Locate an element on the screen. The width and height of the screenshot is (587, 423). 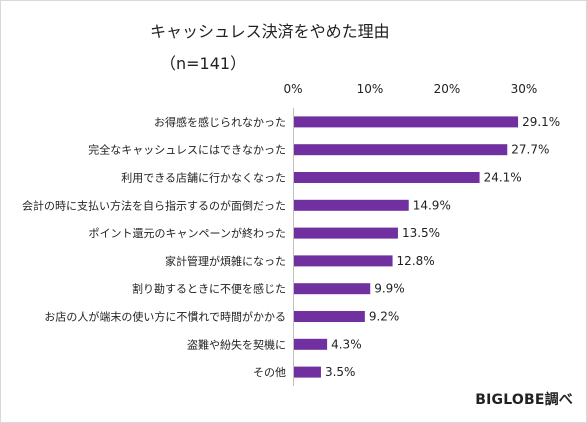
data-label: 29.1% is located at coordinates (541, 122).